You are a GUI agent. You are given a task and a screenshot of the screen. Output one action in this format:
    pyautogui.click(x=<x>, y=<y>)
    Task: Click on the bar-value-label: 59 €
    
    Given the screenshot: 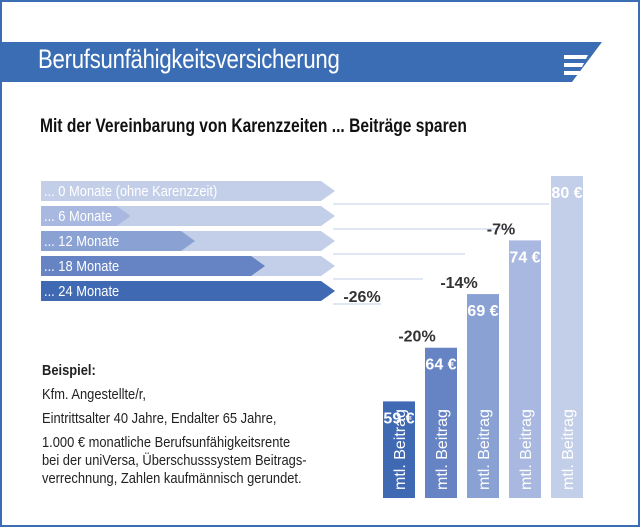 What is the action you would take?
    pyautogui.click(x=398, y=418)
    